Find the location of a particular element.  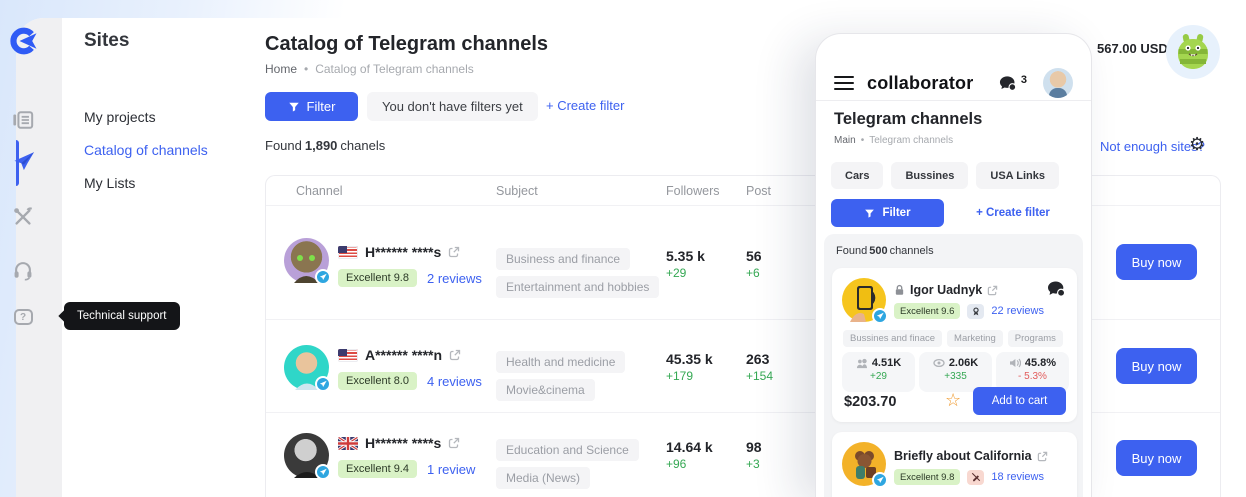

channel-name: Briefly about California is located at coordinates (963, 456).